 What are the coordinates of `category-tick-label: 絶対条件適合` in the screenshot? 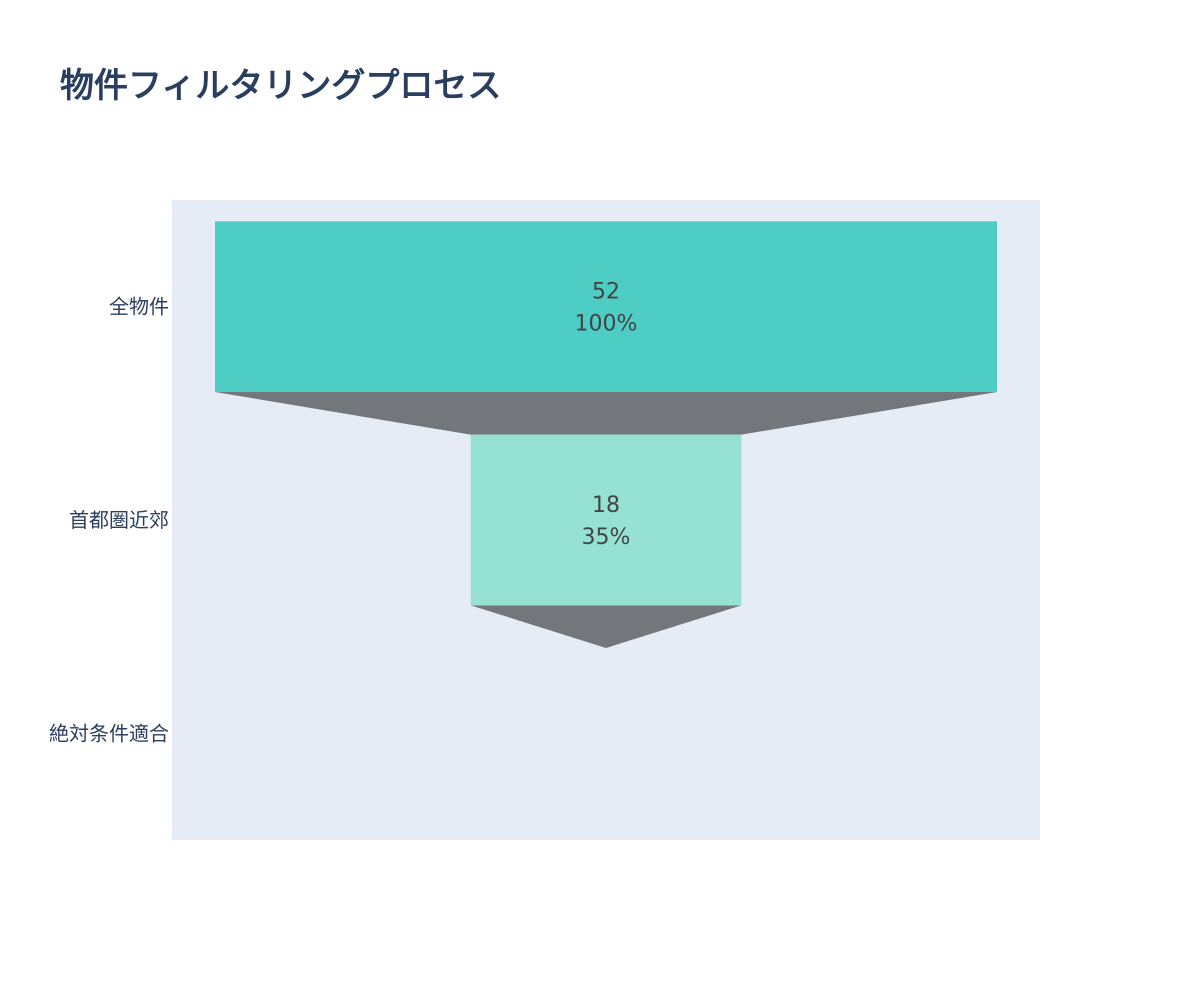 It's located at (109, 733).